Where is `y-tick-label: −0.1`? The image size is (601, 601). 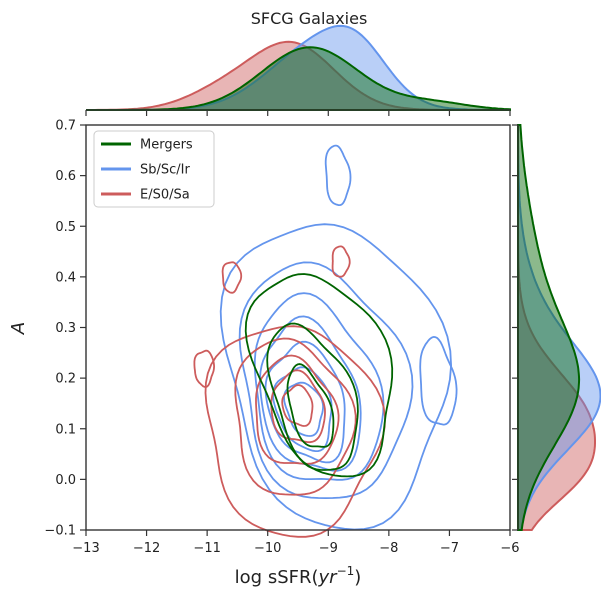 y-tick-label: −0.1 is located at coordinates (60, 531).